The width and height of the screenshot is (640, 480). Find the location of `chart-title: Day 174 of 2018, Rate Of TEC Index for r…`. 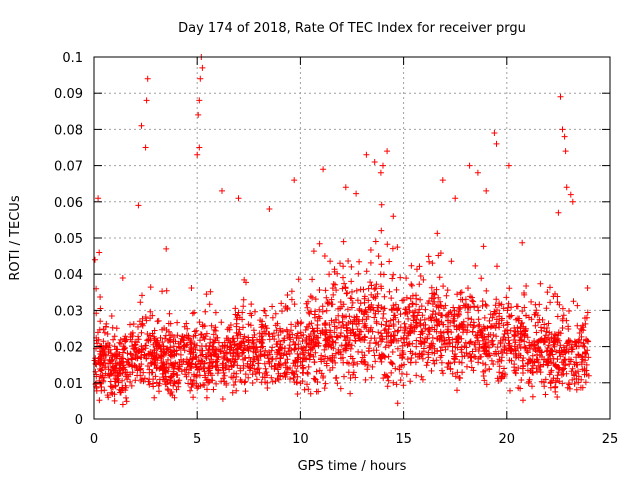

chart-title: Day 174 of 2018, Rate Of TEC Index for r… is located at coordinates (352, 28).